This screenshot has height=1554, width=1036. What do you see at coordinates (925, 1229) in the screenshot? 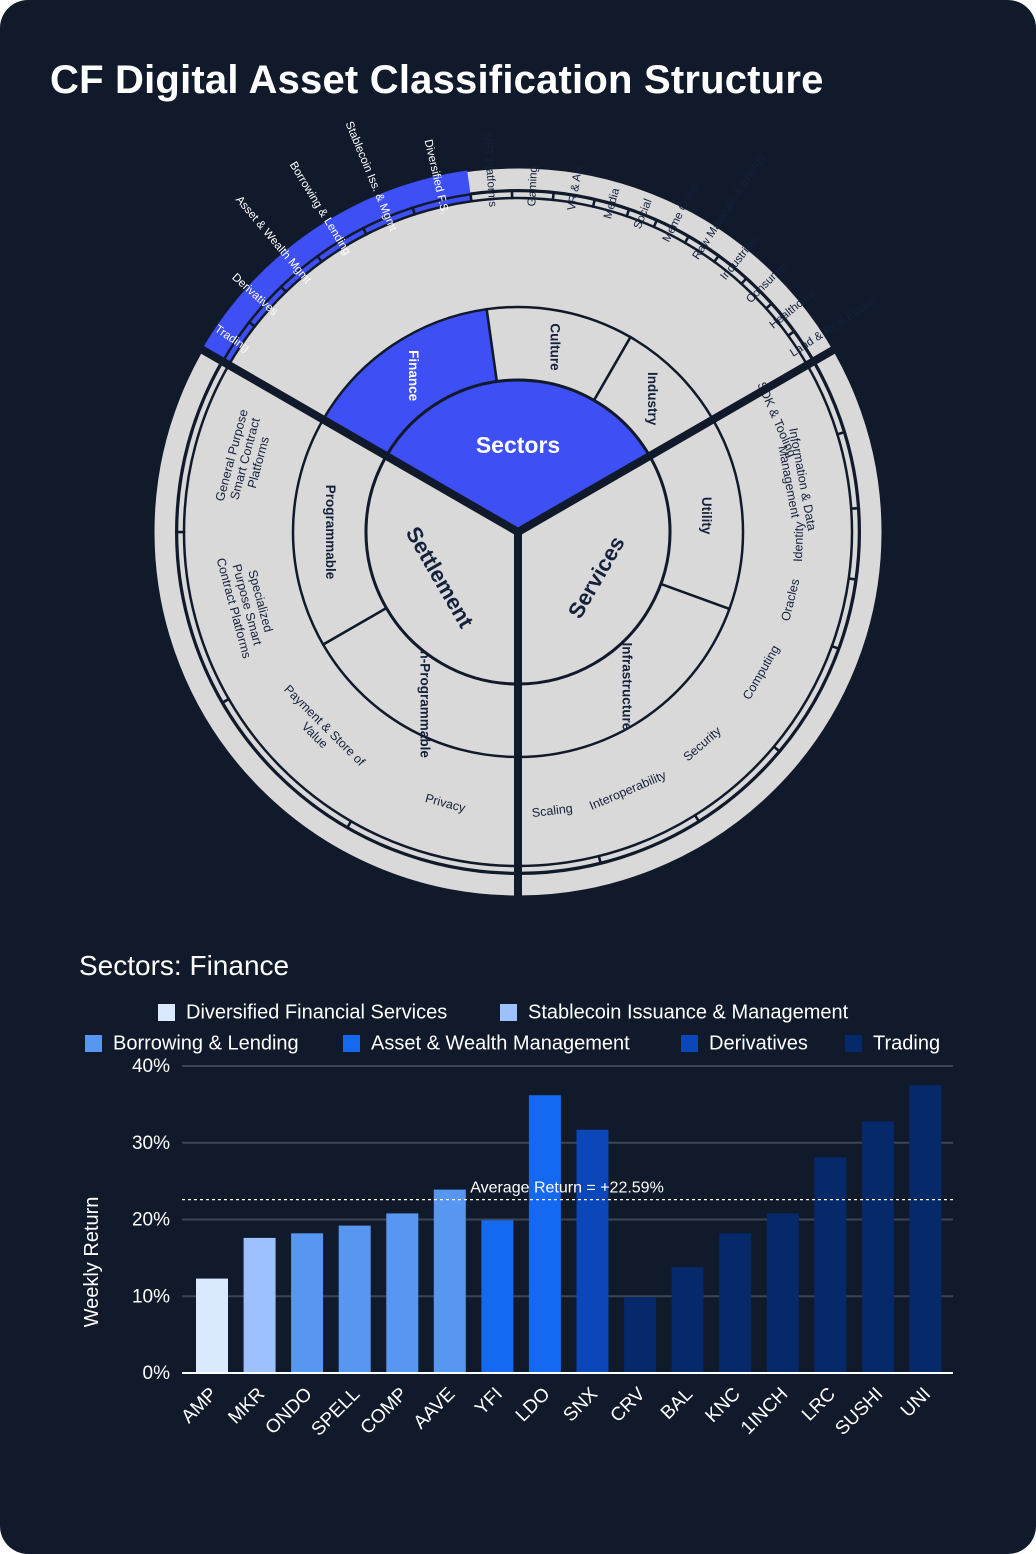
I see `bar-uni` at bounding box center [925, 1229].